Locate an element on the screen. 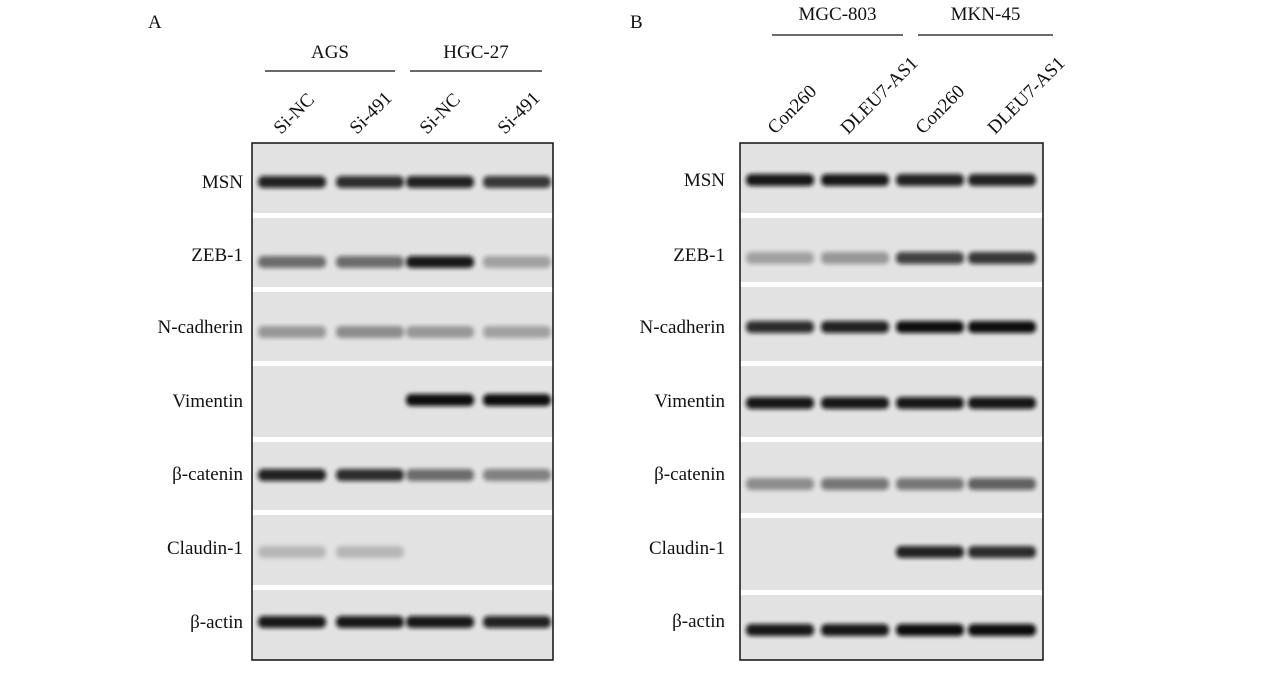 The image size is (1271, 676). group-label: MGC-803 is located at coordinates (837, 14).